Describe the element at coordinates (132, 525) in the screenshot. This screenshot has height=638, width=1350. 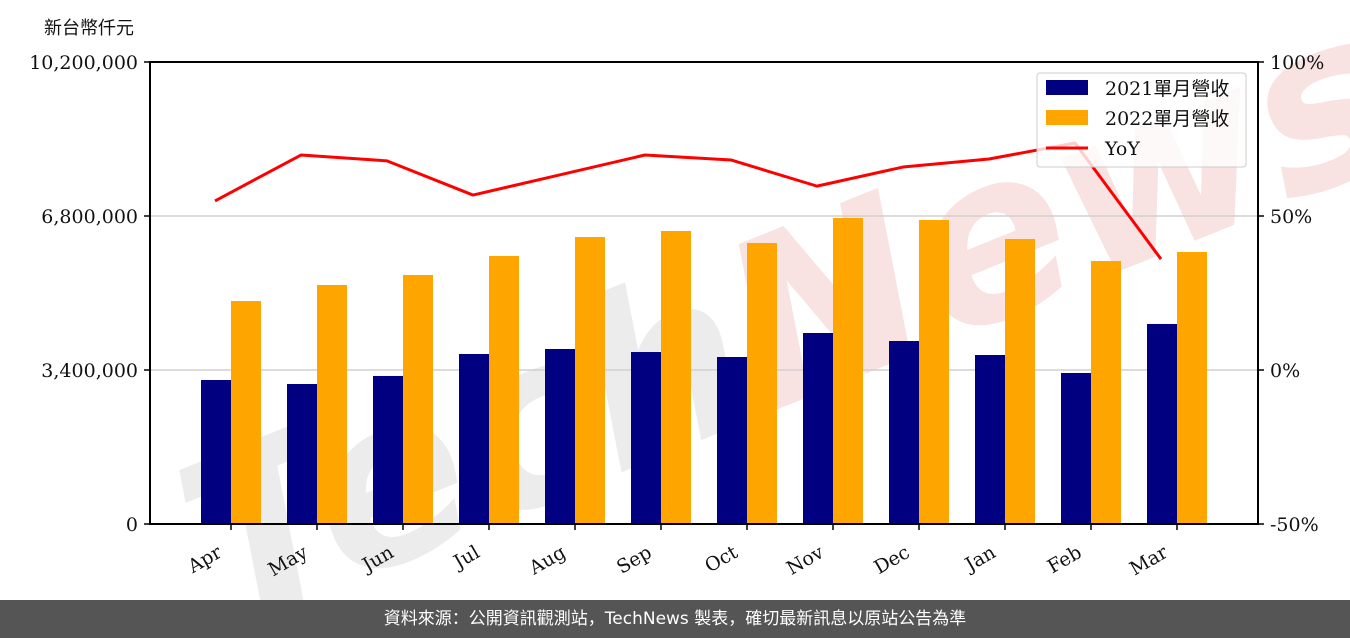
I see `y-tick-label: 0` at that location.